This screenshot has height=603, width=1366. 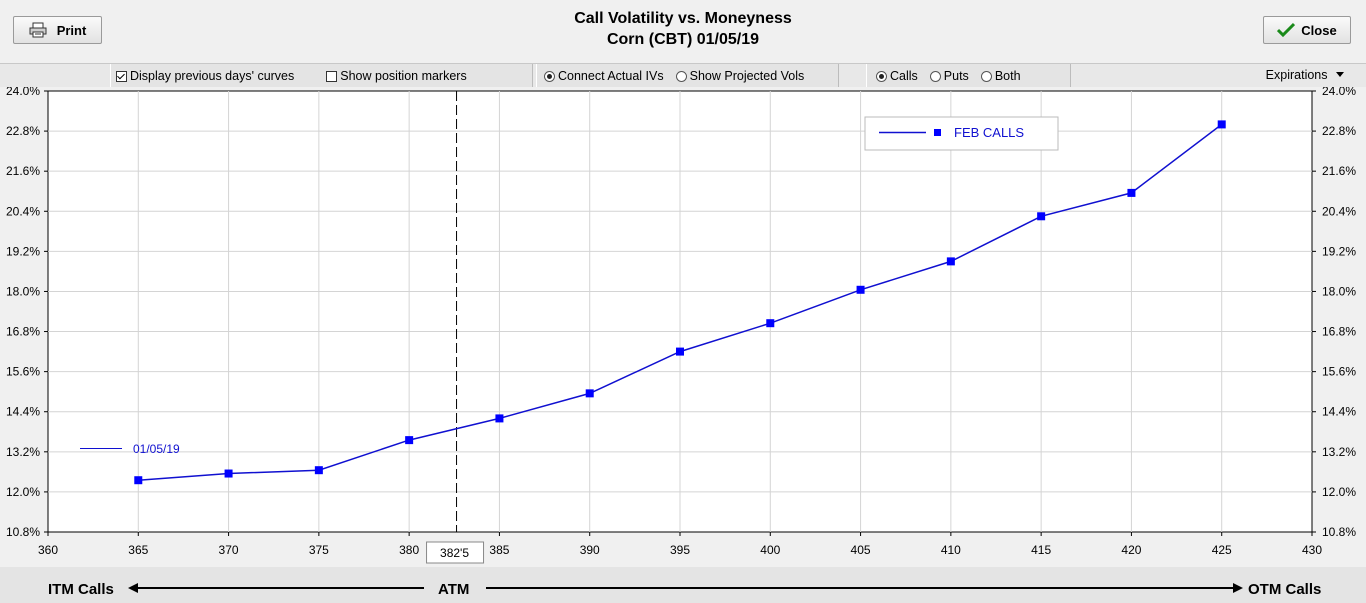 I want to click on both-radio: Both, so click(x=1000, y=76).